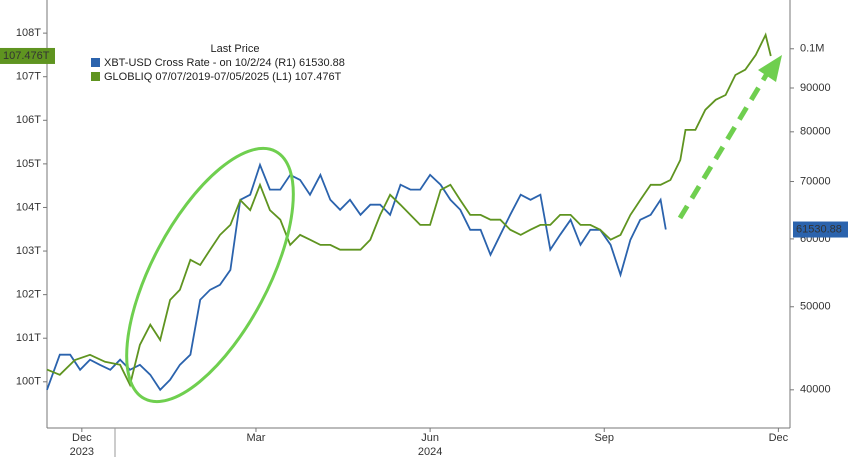 This screenshot has height=457, width=848. Describe the element at coordinates (815, 132) in the screenshot. I see `y2-tick-label: 80000` at that location.